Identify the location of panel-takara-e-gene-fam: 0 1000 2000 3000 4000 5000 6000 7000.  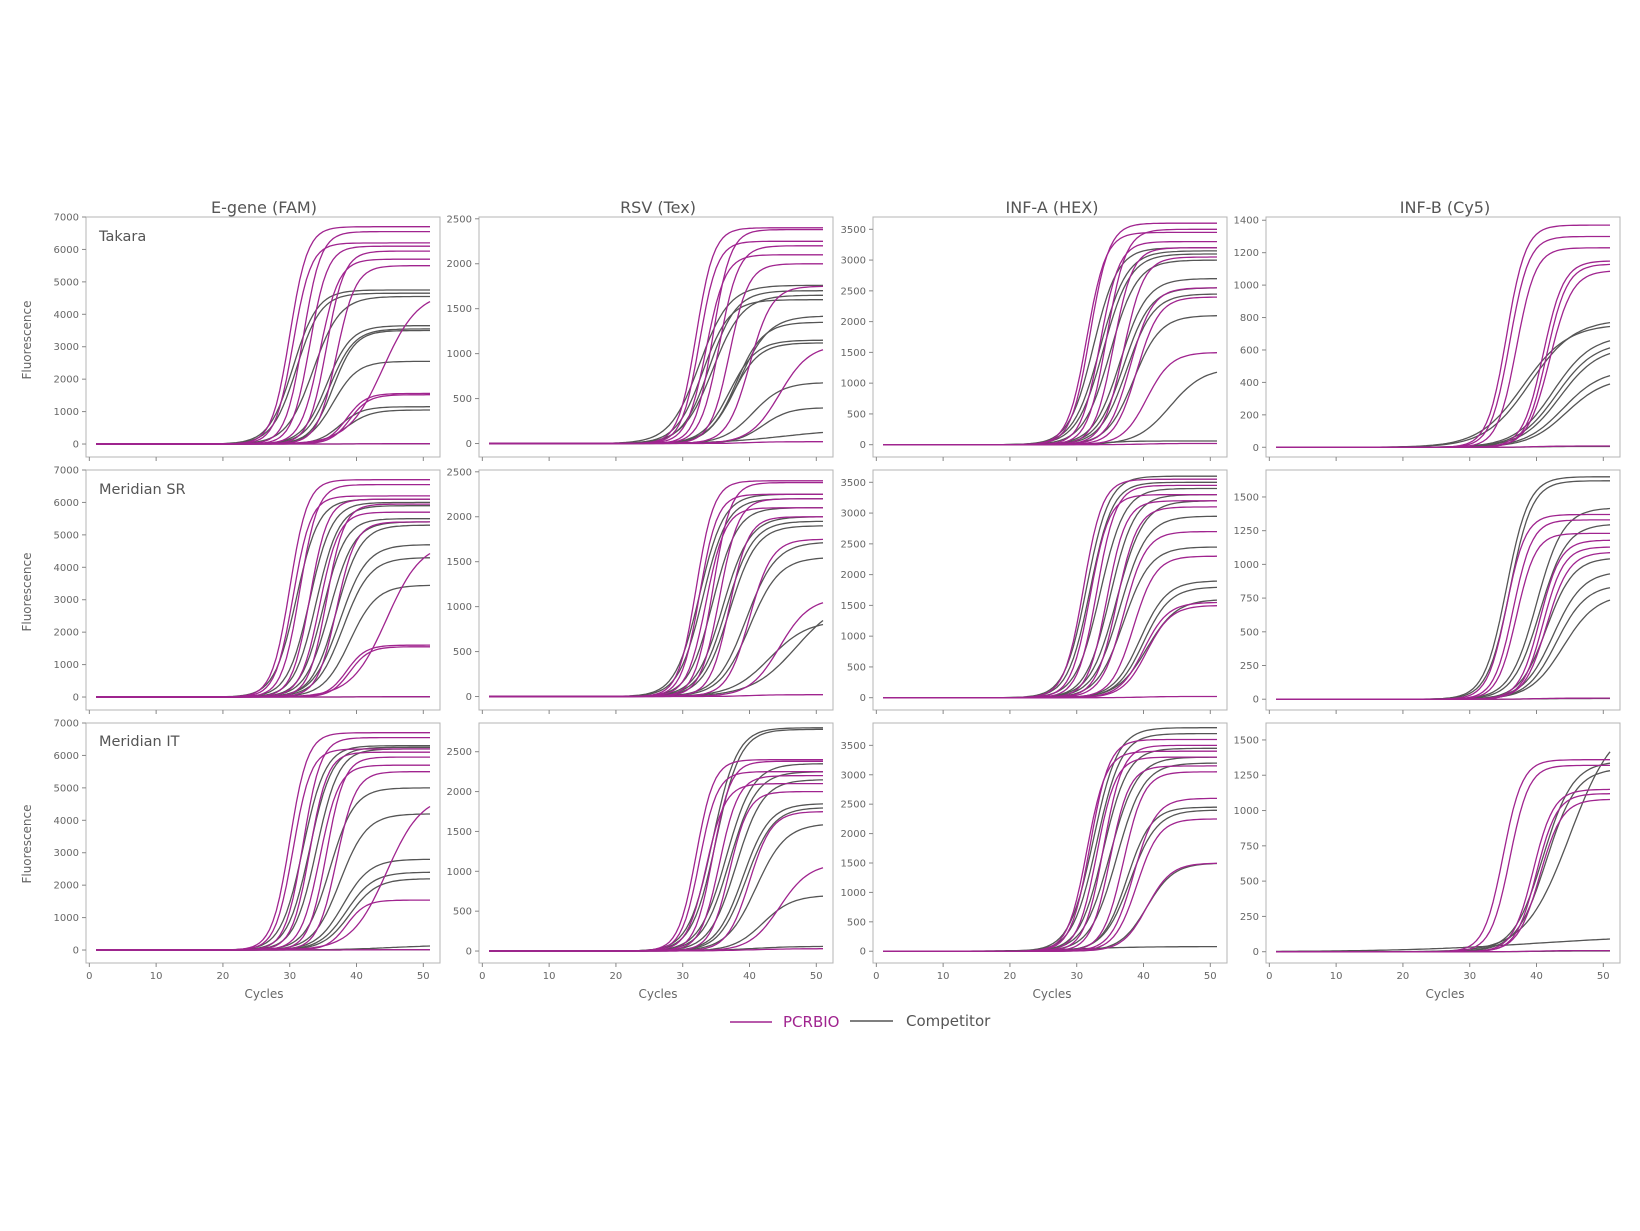
(247, 337).